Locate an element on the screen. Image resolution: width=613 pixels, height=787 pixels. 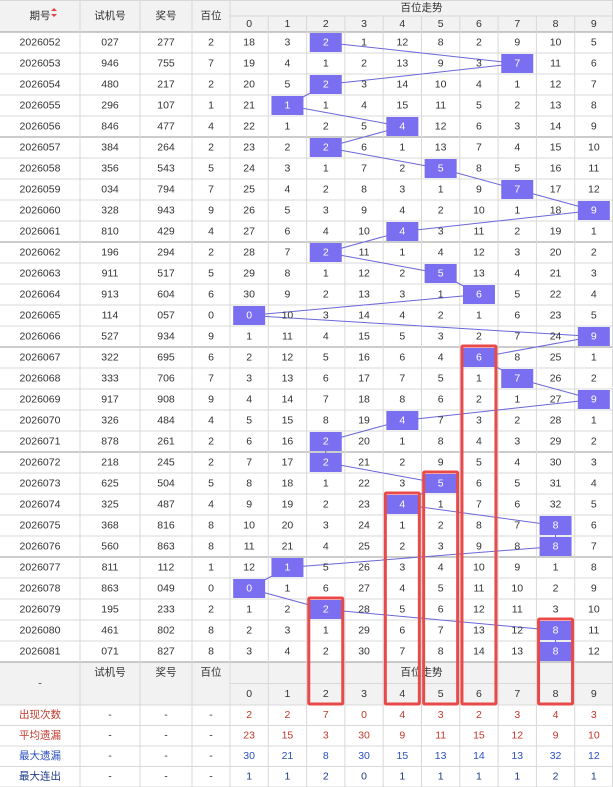
prize-number: 863 is located at coordinates (166, 546).